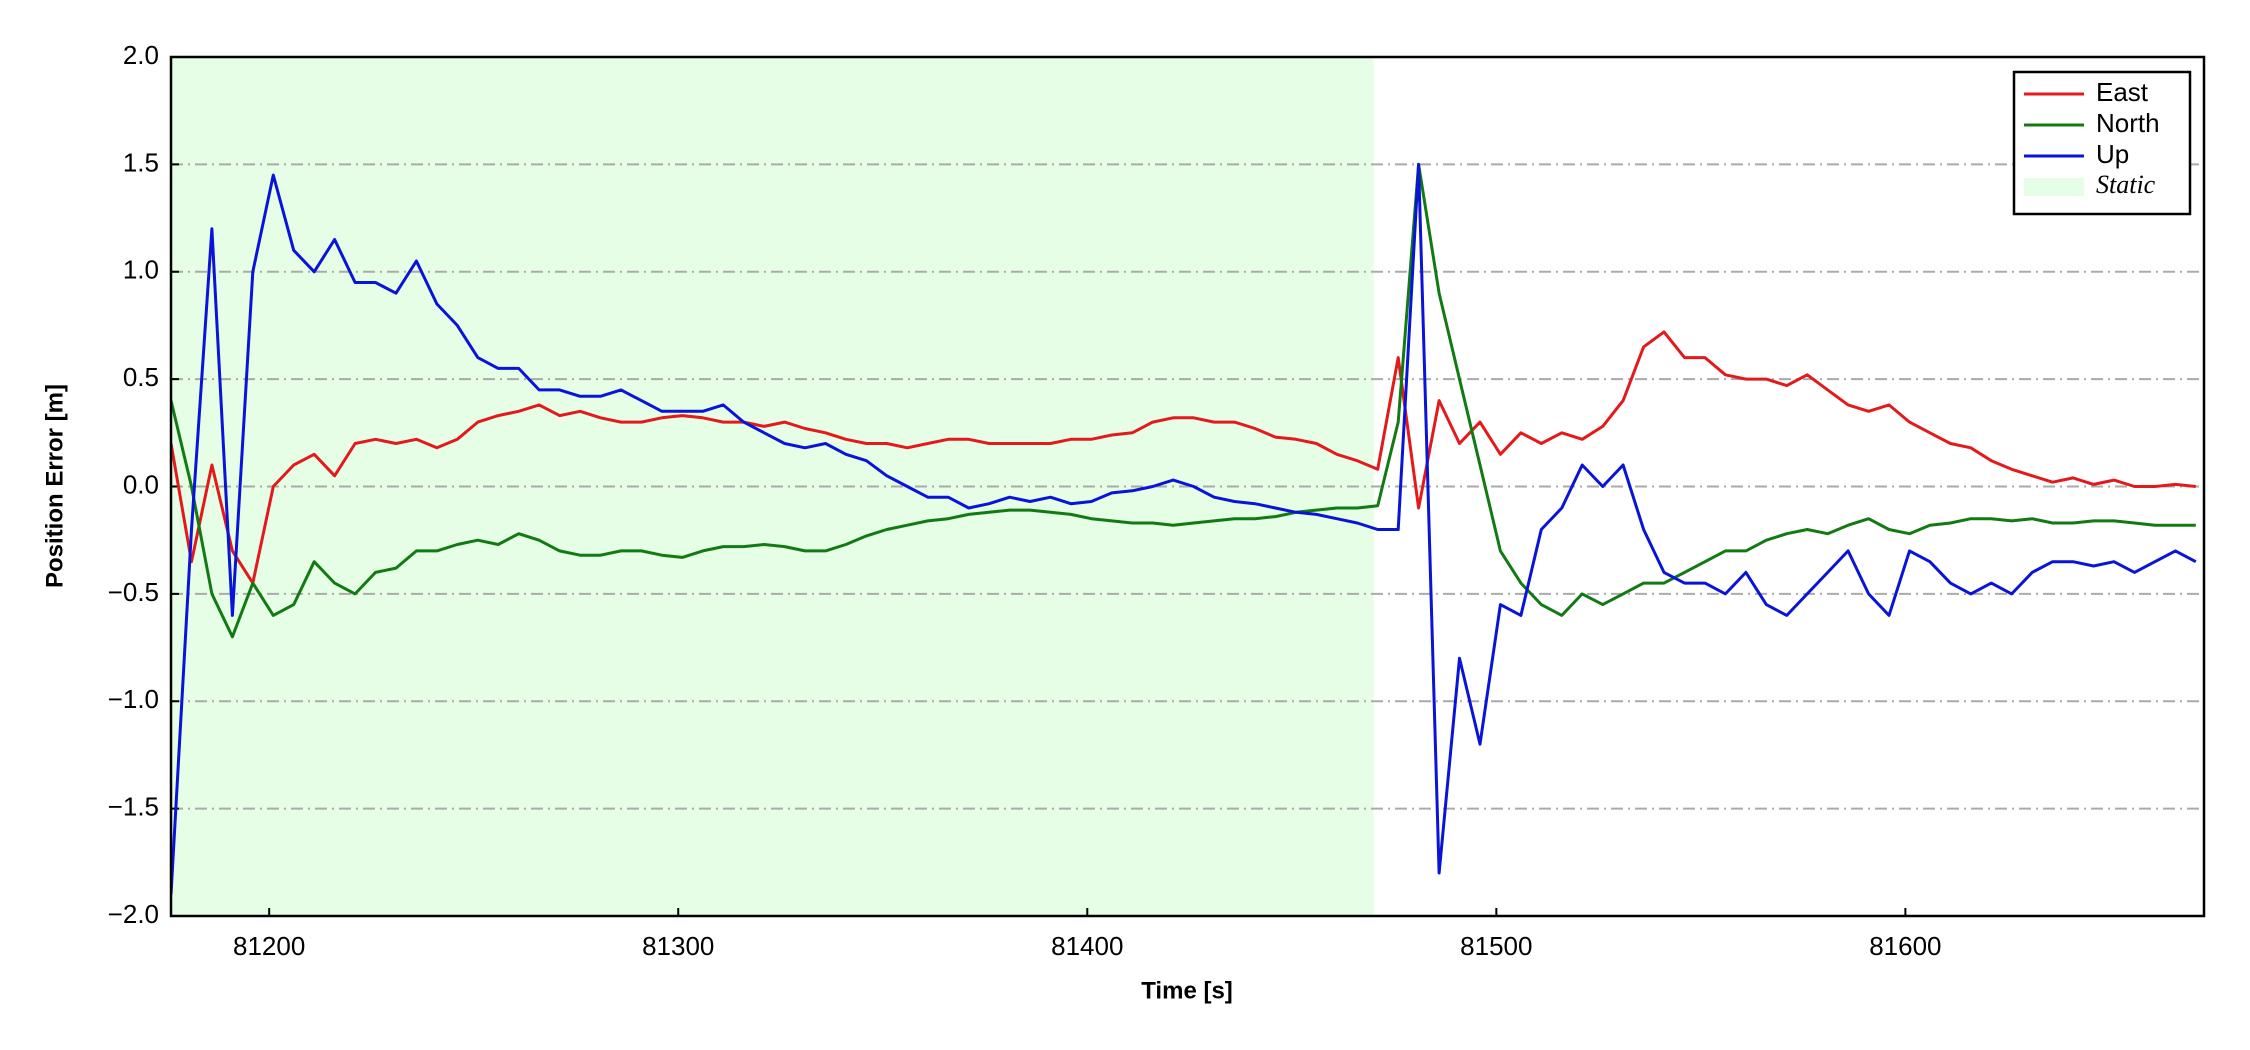 The image size is (2250, 1050). What do you see at coordinates (1087, 946) in the screenshot?
I see `x-tick-label: 81400` at bounding box center [1087, 946].